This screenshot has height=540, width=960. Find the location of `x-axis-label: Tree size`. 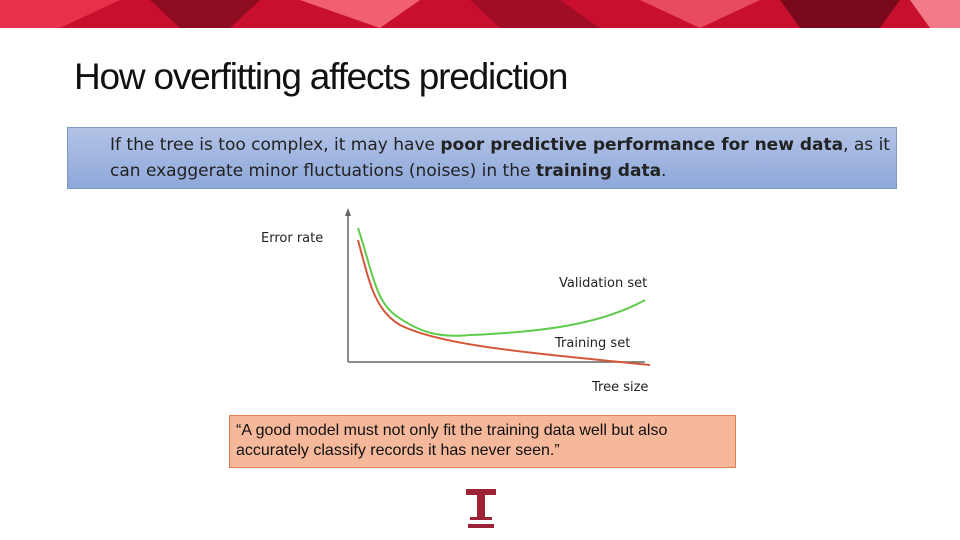

x-axis-label: Tree size is located at coordinates (620, 387).